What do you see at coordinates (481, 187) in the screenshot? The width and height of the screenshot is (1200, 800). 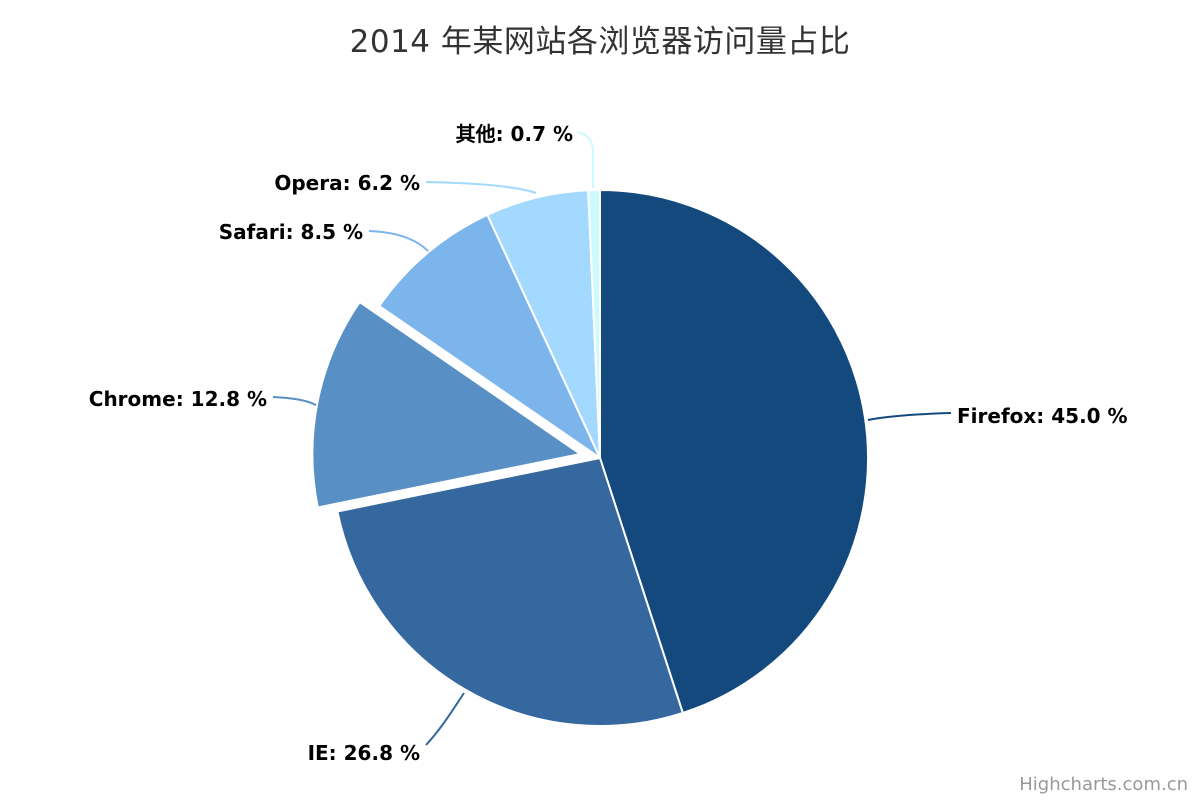 I see `label-connector-opera` at bounding box center [481, 187].